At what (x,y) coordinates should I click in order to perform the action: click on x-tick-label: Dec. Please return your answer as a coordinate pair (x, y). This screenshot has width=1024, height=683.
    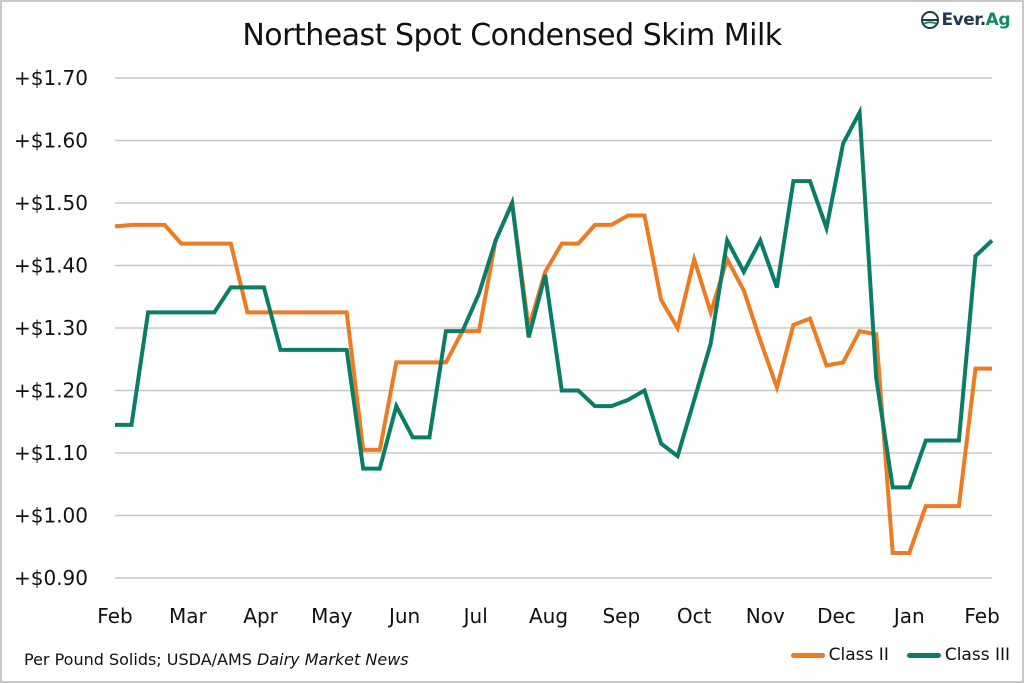
    Looking at the image, I should click on (836, 616).